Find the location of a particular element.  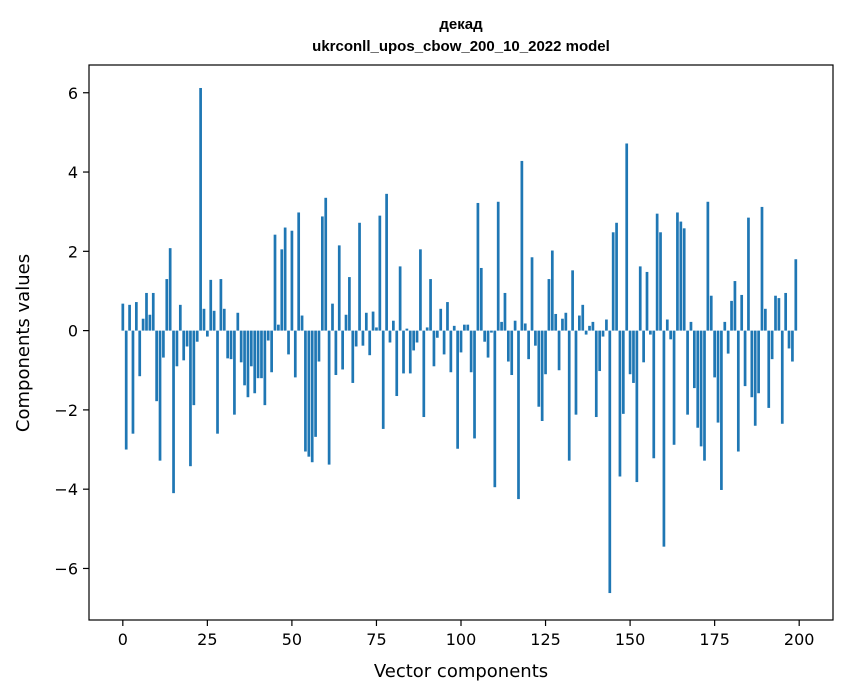

x-tick-label-150: 150 is located at coordinates (630, 639).